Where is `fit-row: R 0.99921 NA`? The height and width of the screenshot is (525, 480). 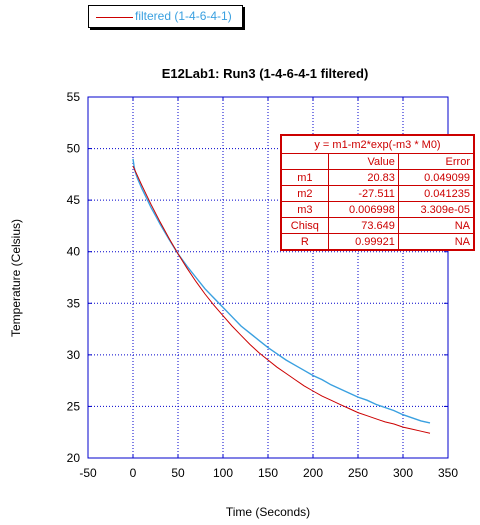
fit-row: R 0.99921 NA is located at coordinates (377, 242).